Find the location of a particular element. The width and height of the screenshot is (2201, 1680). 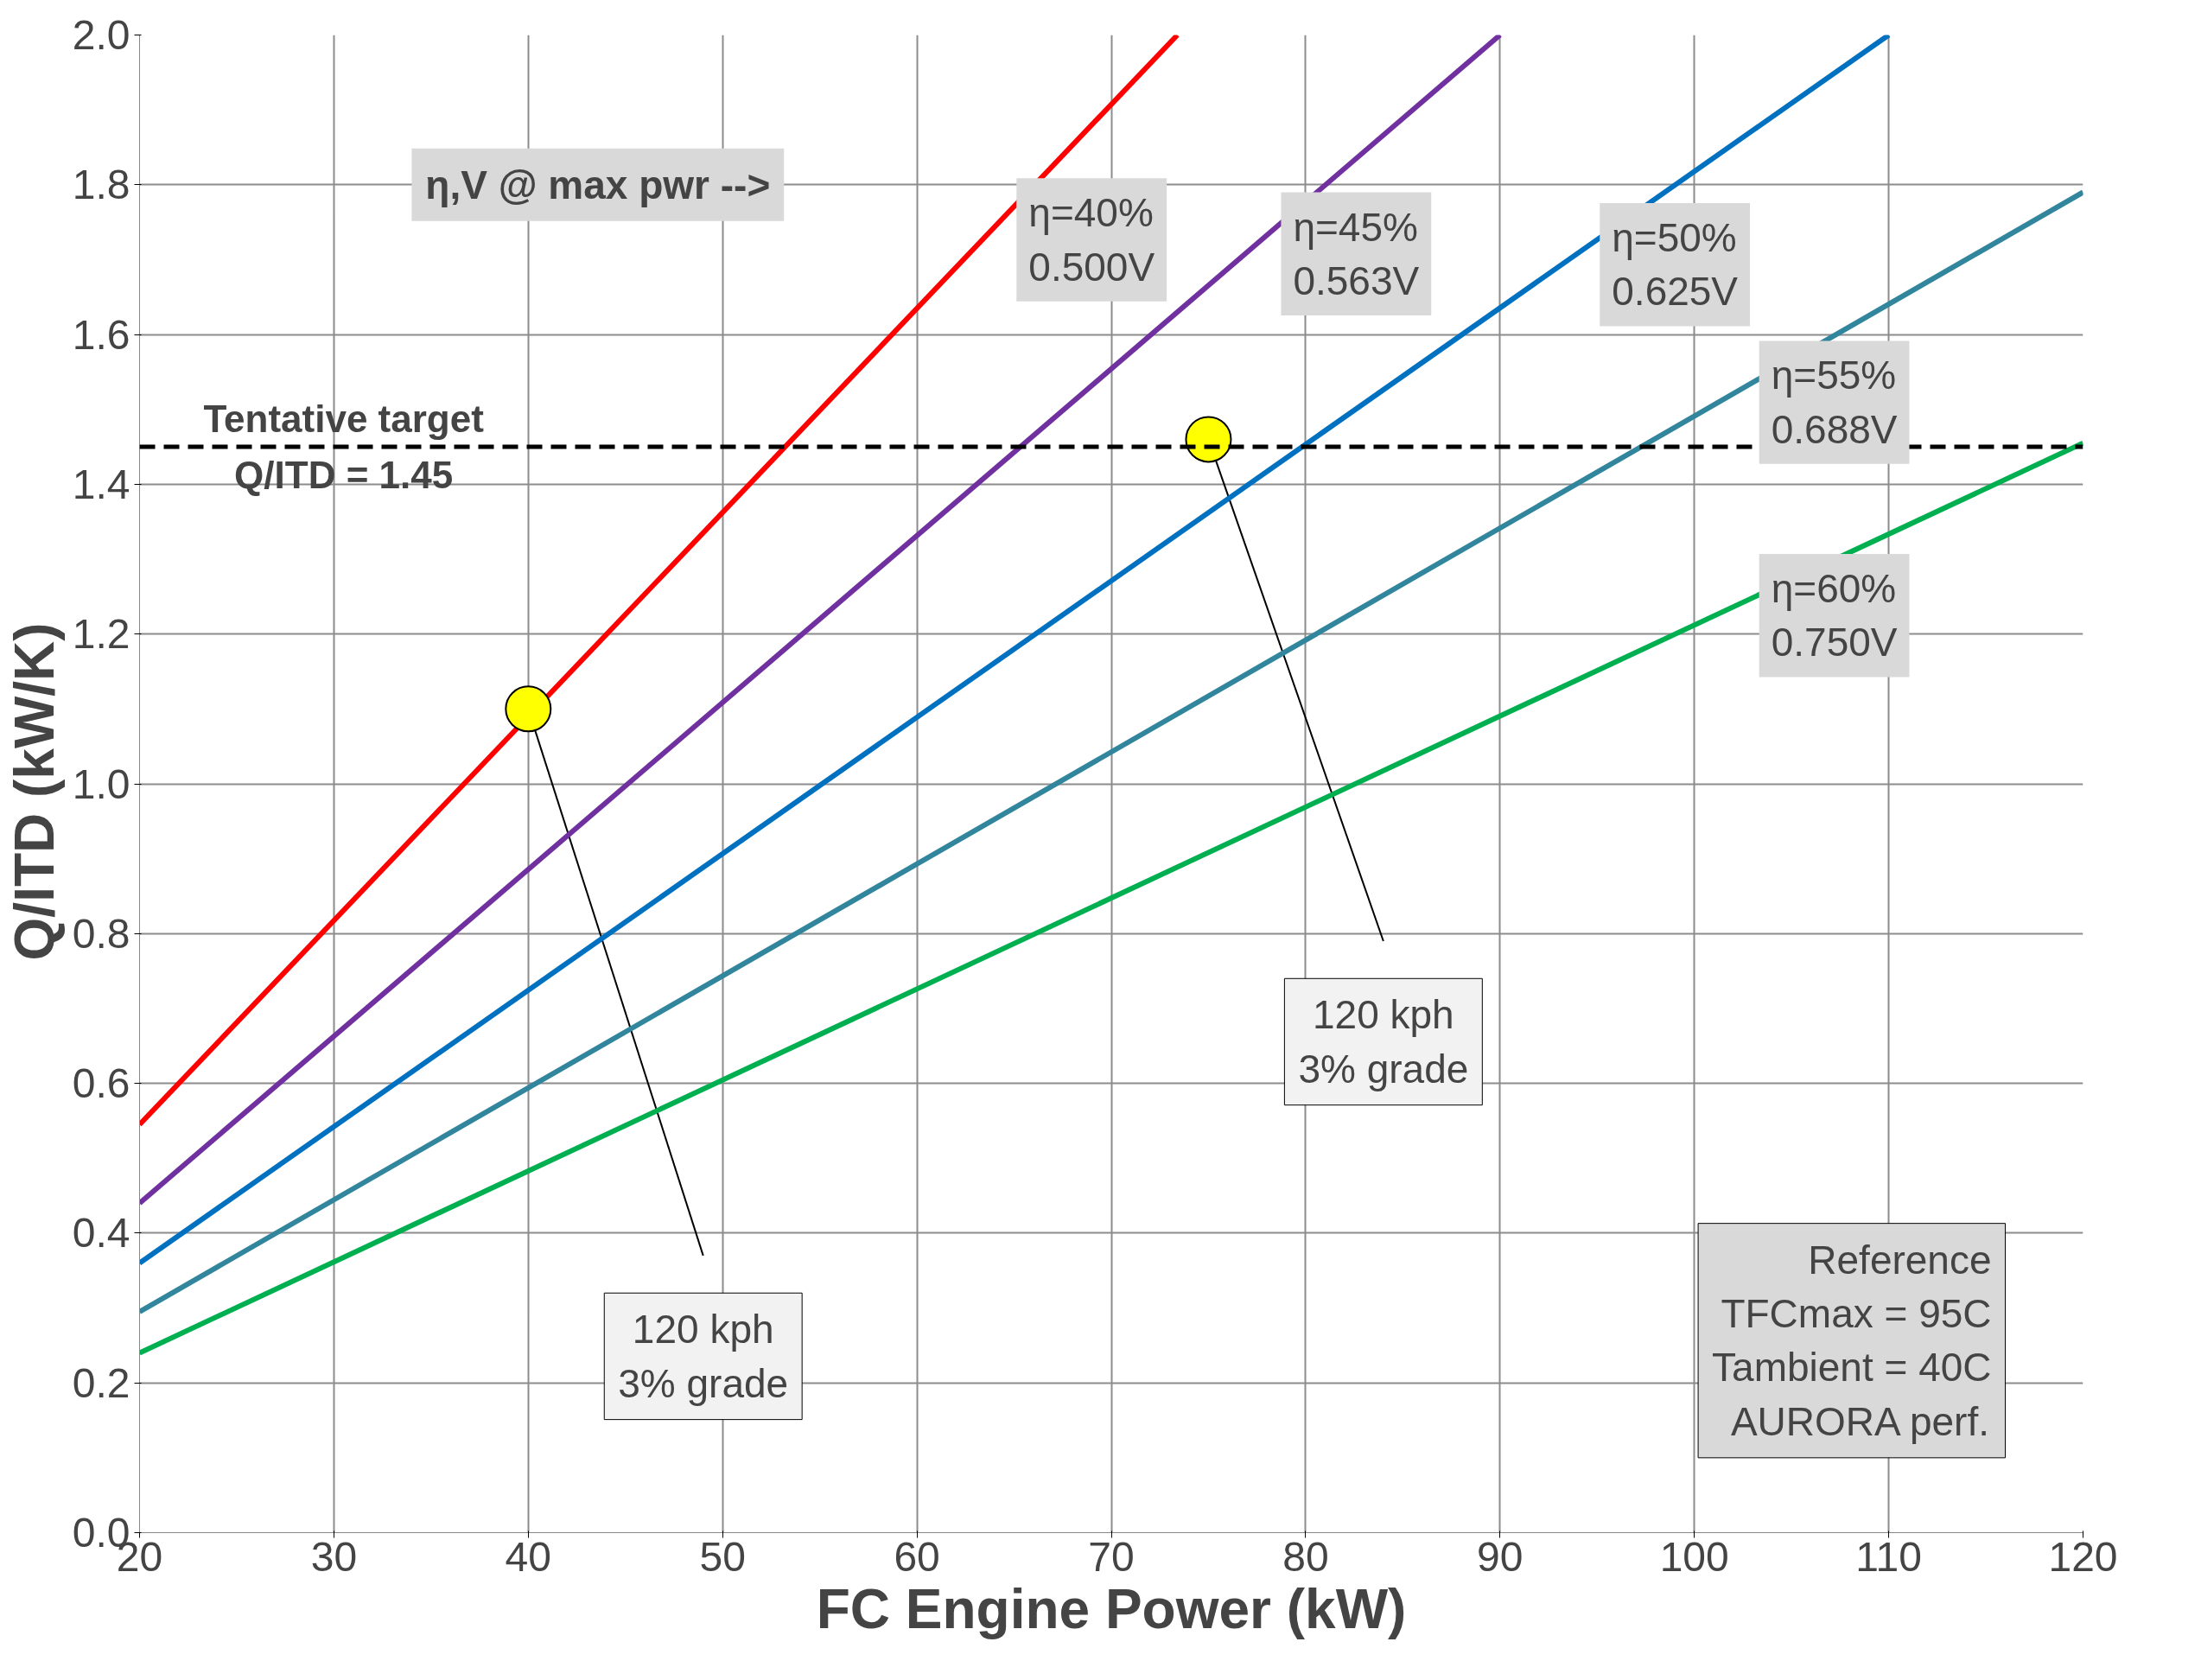

series-label: η=40% 0.500V is located at coordinates (1091, 240).